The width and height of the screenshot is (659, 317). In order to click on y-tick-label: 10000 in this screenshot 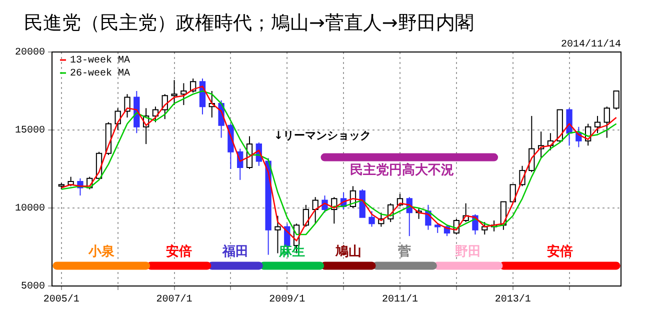, I will do `click(30, 209)`.